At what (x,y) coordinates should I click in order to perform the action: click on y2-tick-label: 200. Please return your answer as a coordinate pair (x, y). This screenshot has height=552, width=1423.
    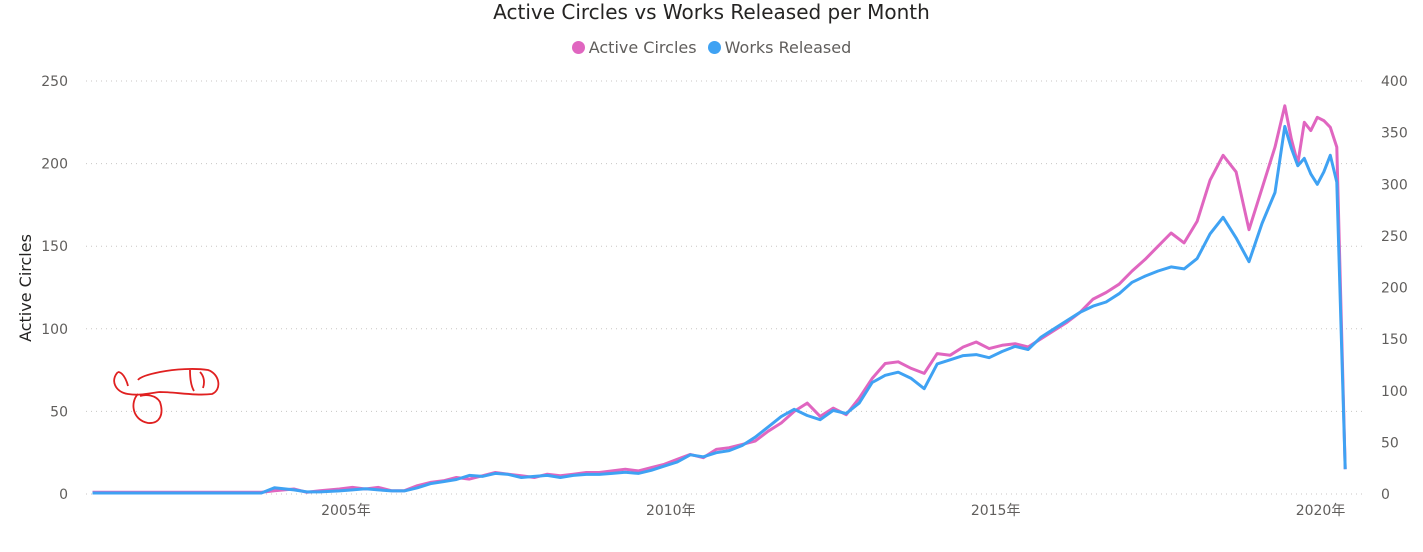
    Looking at the image, I should click on (1394, 289).